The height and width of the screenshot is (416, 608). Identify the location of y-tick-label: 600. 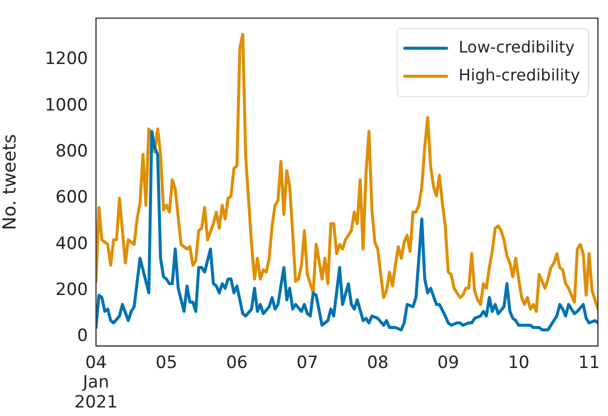
(72, 198).